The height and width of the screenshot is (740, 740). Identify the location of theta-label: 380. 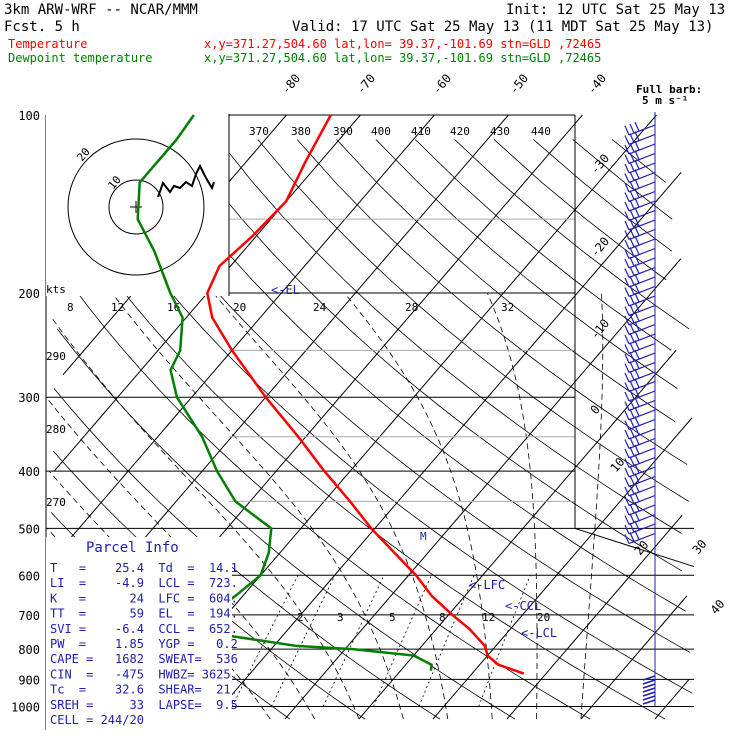
(301, 131).